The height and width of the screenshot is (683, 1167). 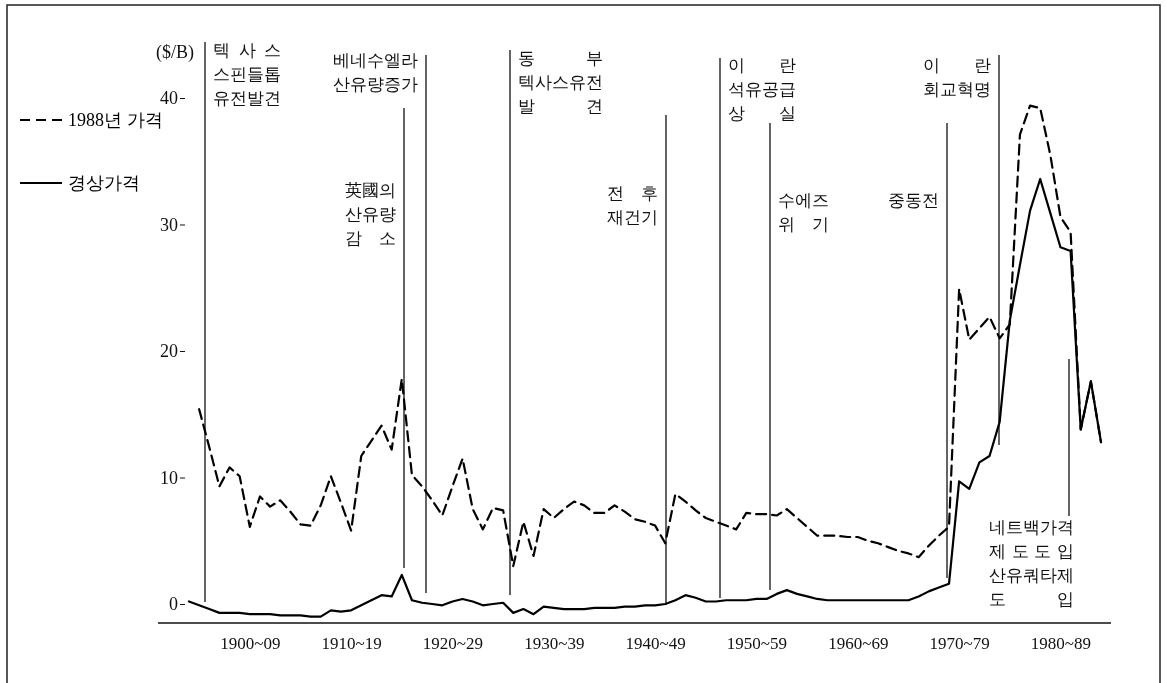 What do you see at coordinates (169, 351) in the screenshot?
I see `y-tick-label: 20` at bounding box center [169, 351].